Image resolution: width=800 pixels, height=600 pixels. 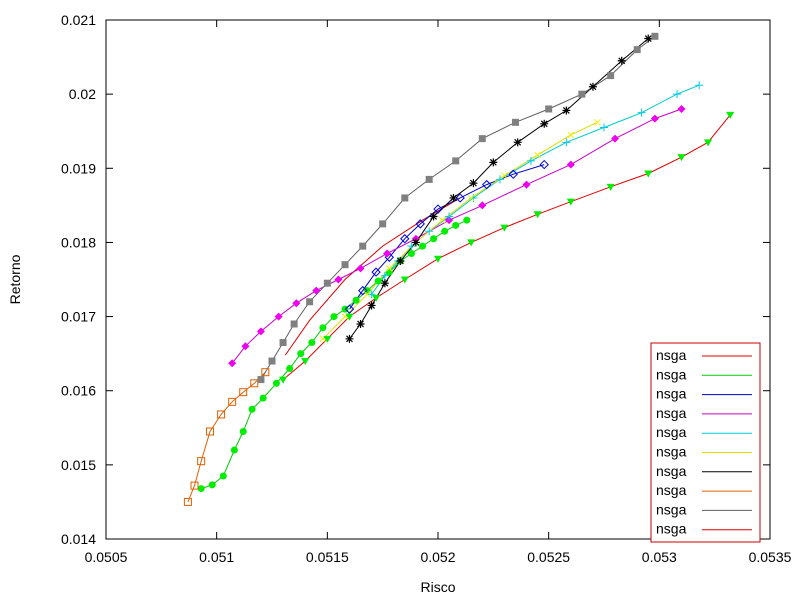 What do you see at coordinates (327, 557) in the screenshot?
I see `x-tick-label: 0.0515` at bounding box center [327, 557].